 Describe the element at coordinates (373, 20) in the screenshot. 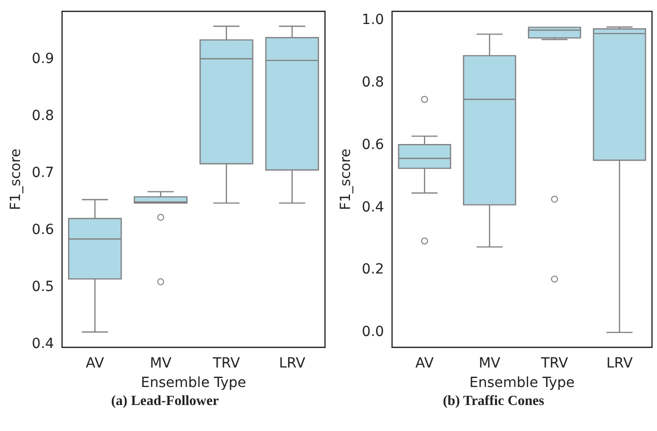

I see `y-tick-label: 1.0` at that location.